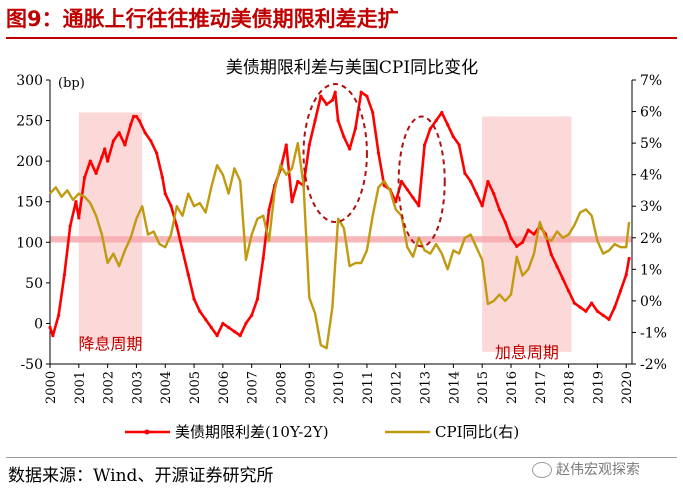 Image resolution: width=683 pixels, height=495 pixels. I want to click on right-tick-label: -1%, so click(653, 333).